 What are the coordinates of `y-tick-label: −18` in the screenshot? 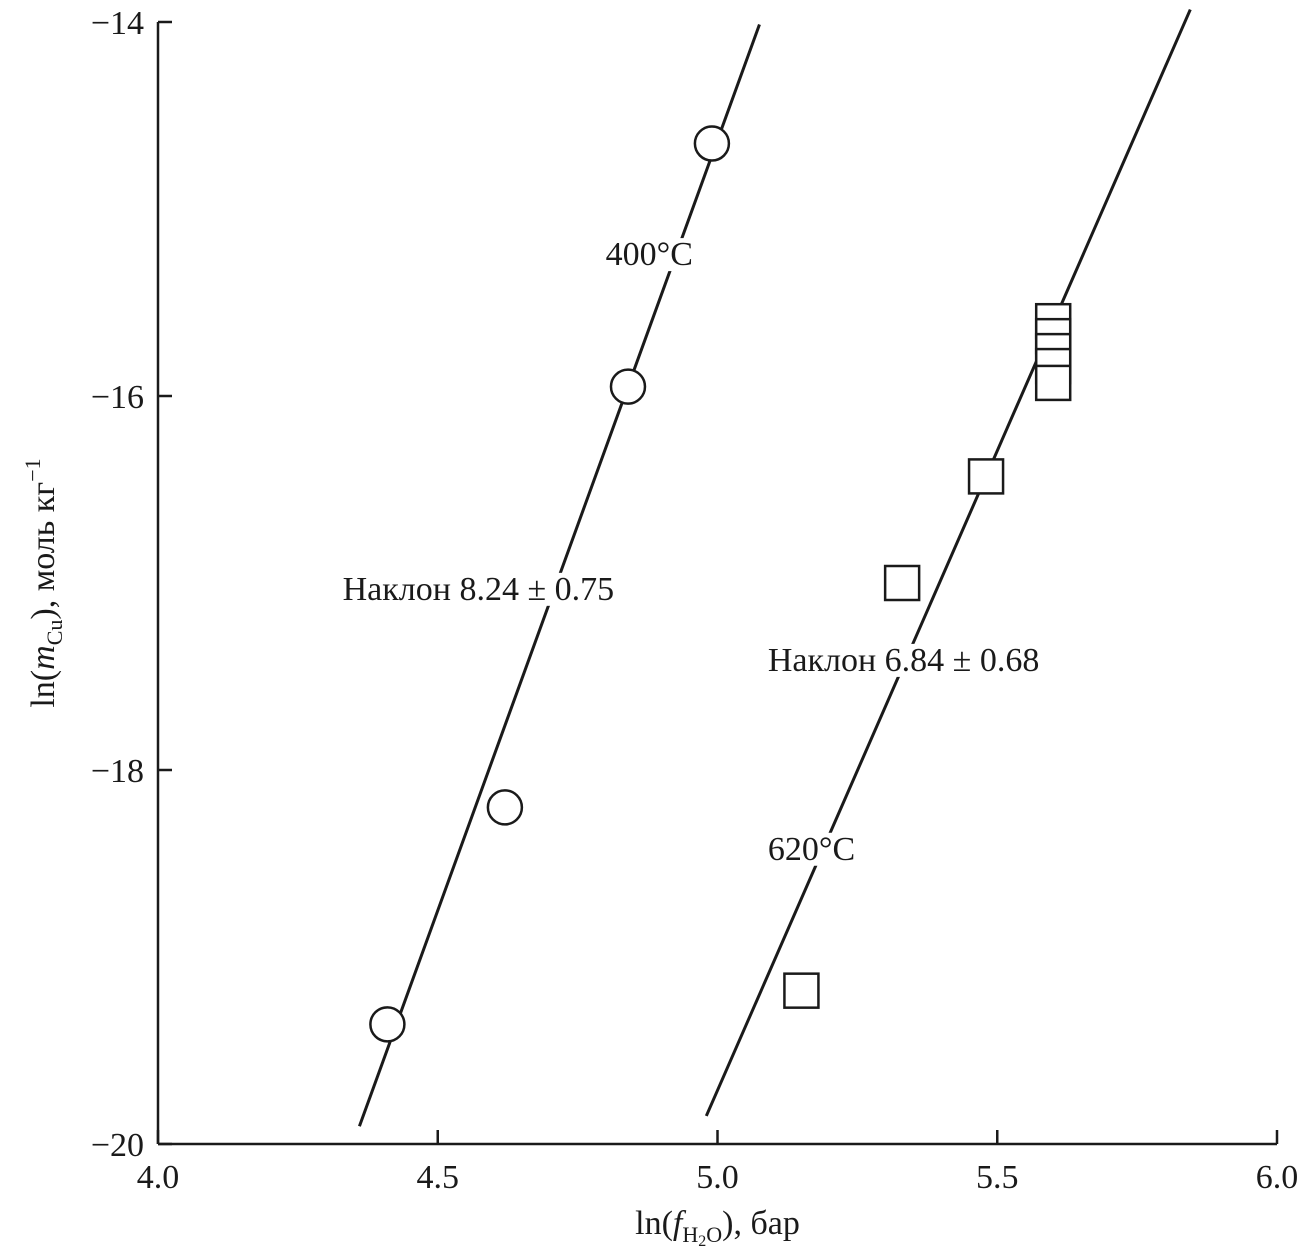 It's located at (117, 771).